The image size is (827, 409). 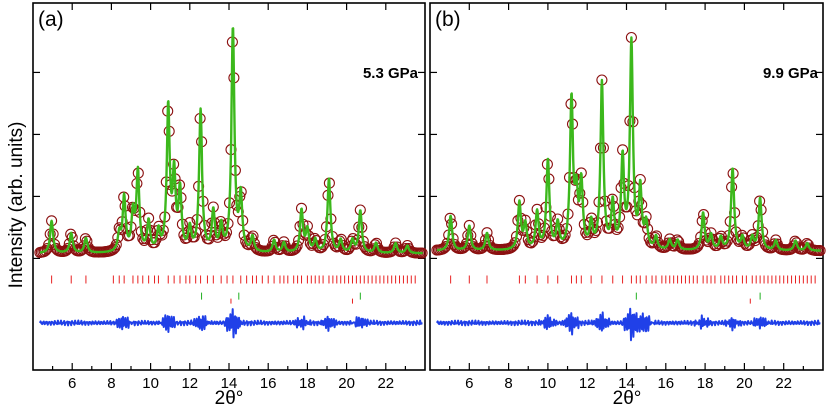 I want to click on panel-b-x-axis-title: 2θ°, so click(x=627, y=398).